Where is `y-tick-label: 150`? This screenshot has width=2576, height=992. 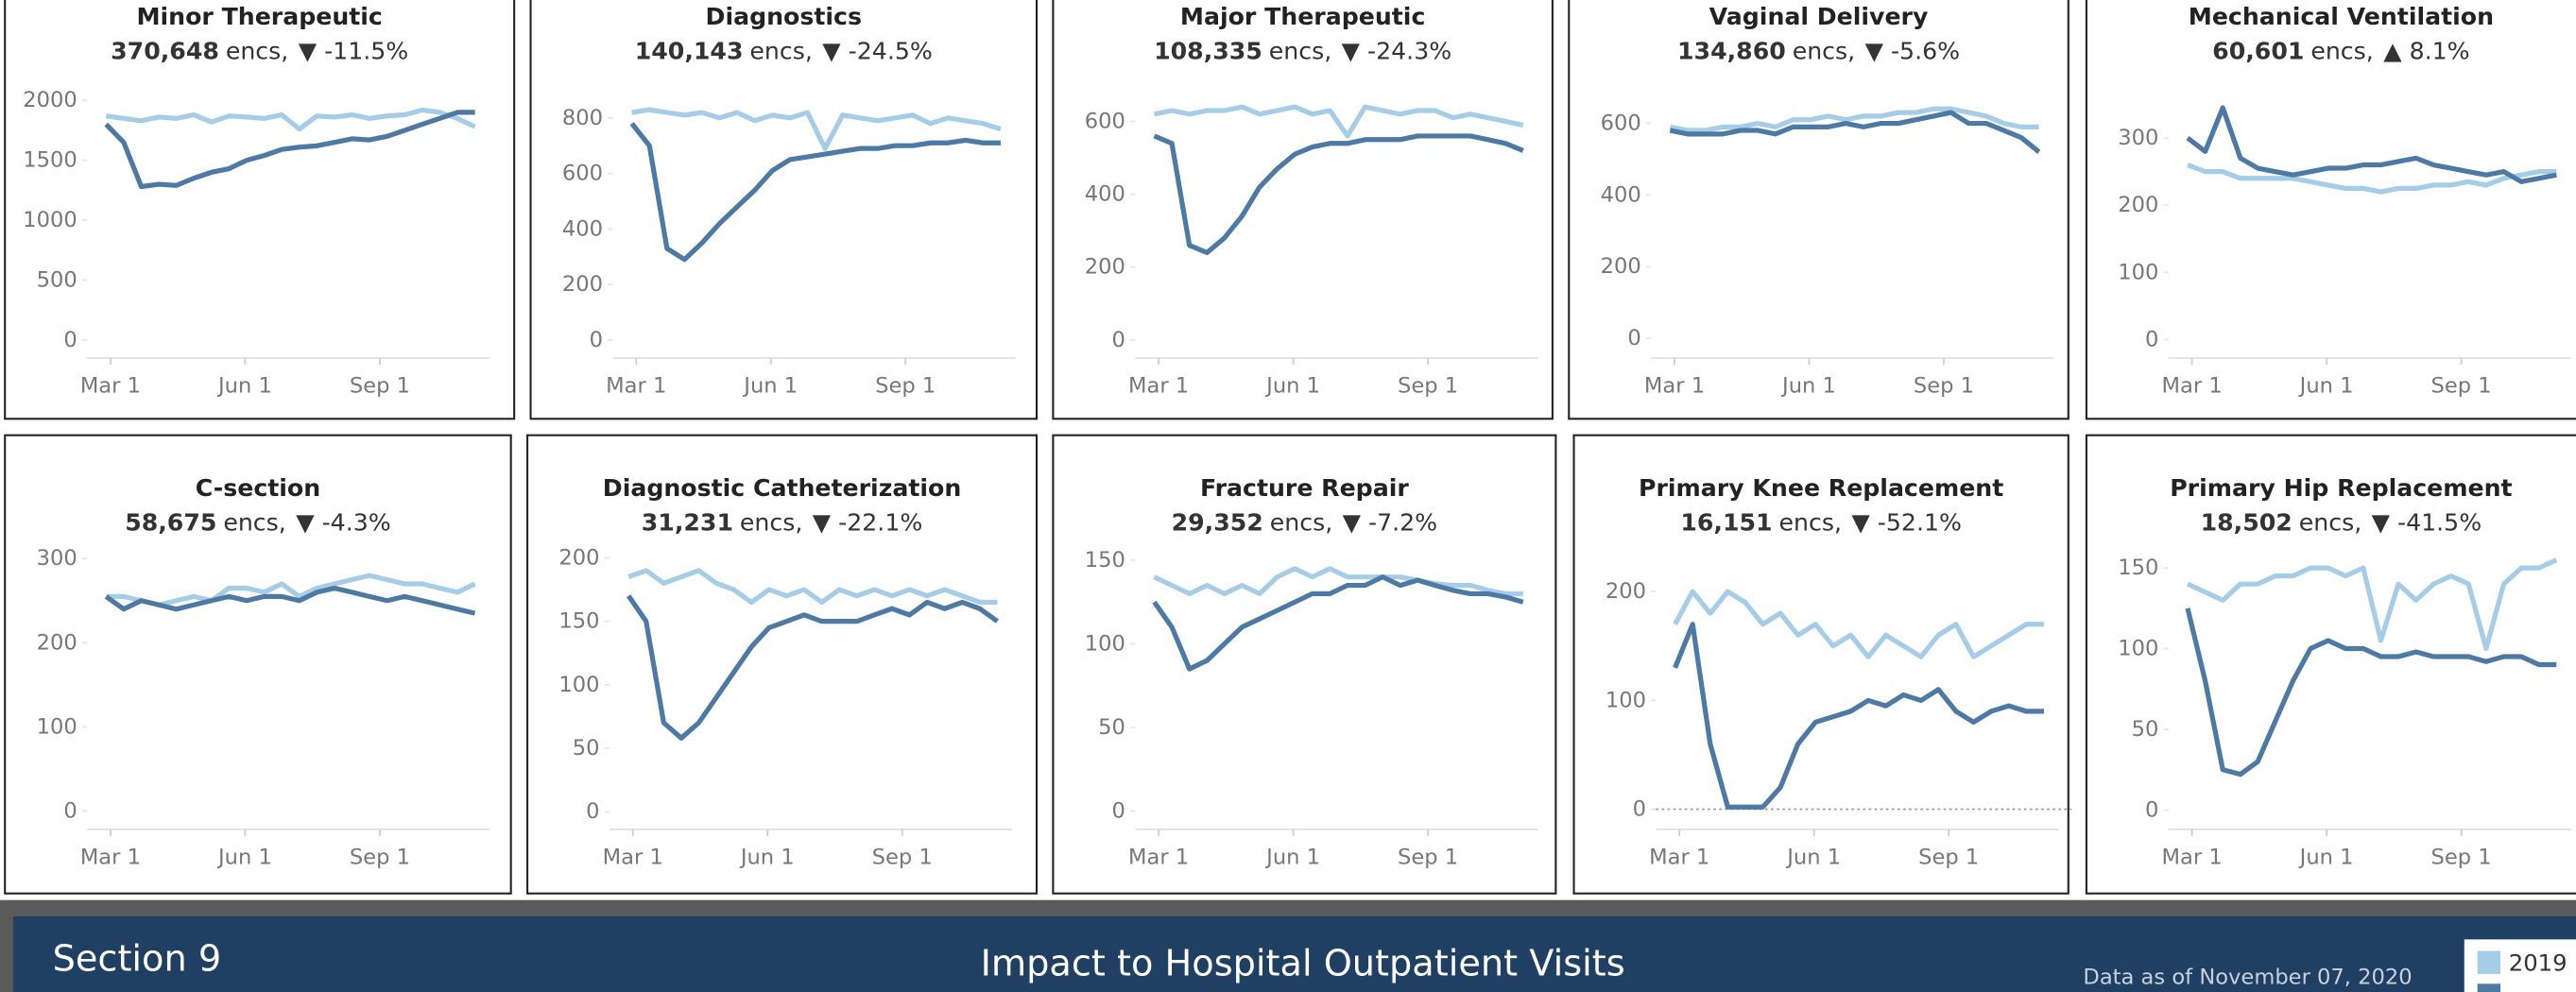
y-tick-label: 150 is located at coordinates (1105, 560).